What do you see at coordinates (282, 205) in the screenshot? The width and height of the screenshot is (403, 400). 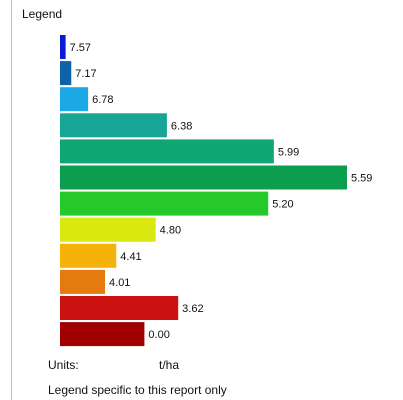 I see `bar-label-5.20: 5.20` at bounding box center [282, 205].